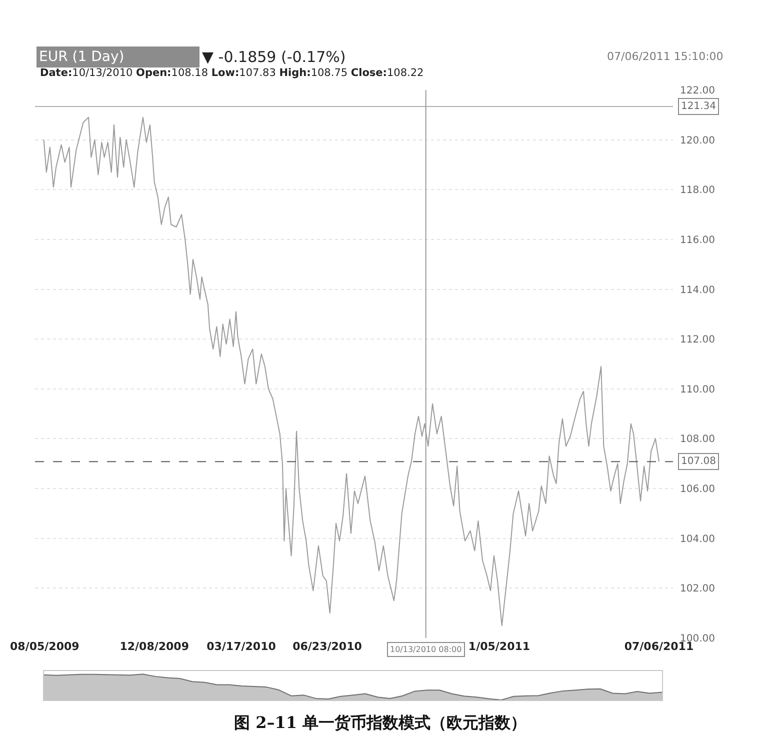 This screenshot has width=760, height=743. What do you see at coordinates (697, 290) in the screenshot?
I see `y-tick-label: 114.00` at bounding box center [697, 290].